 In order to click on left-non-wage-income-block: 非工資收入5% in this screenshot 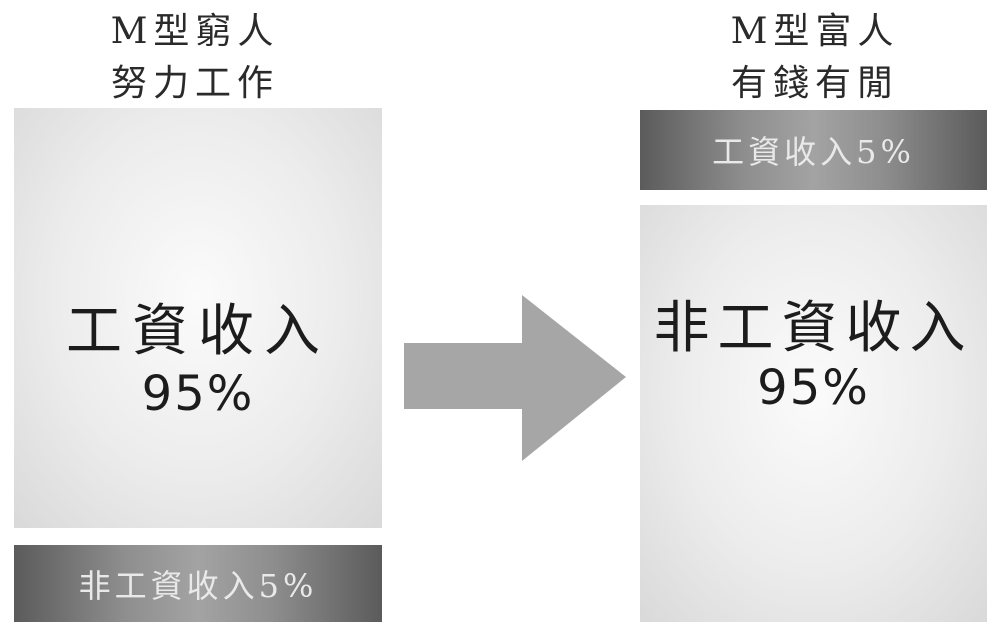, I will do `click(198, 583)`.